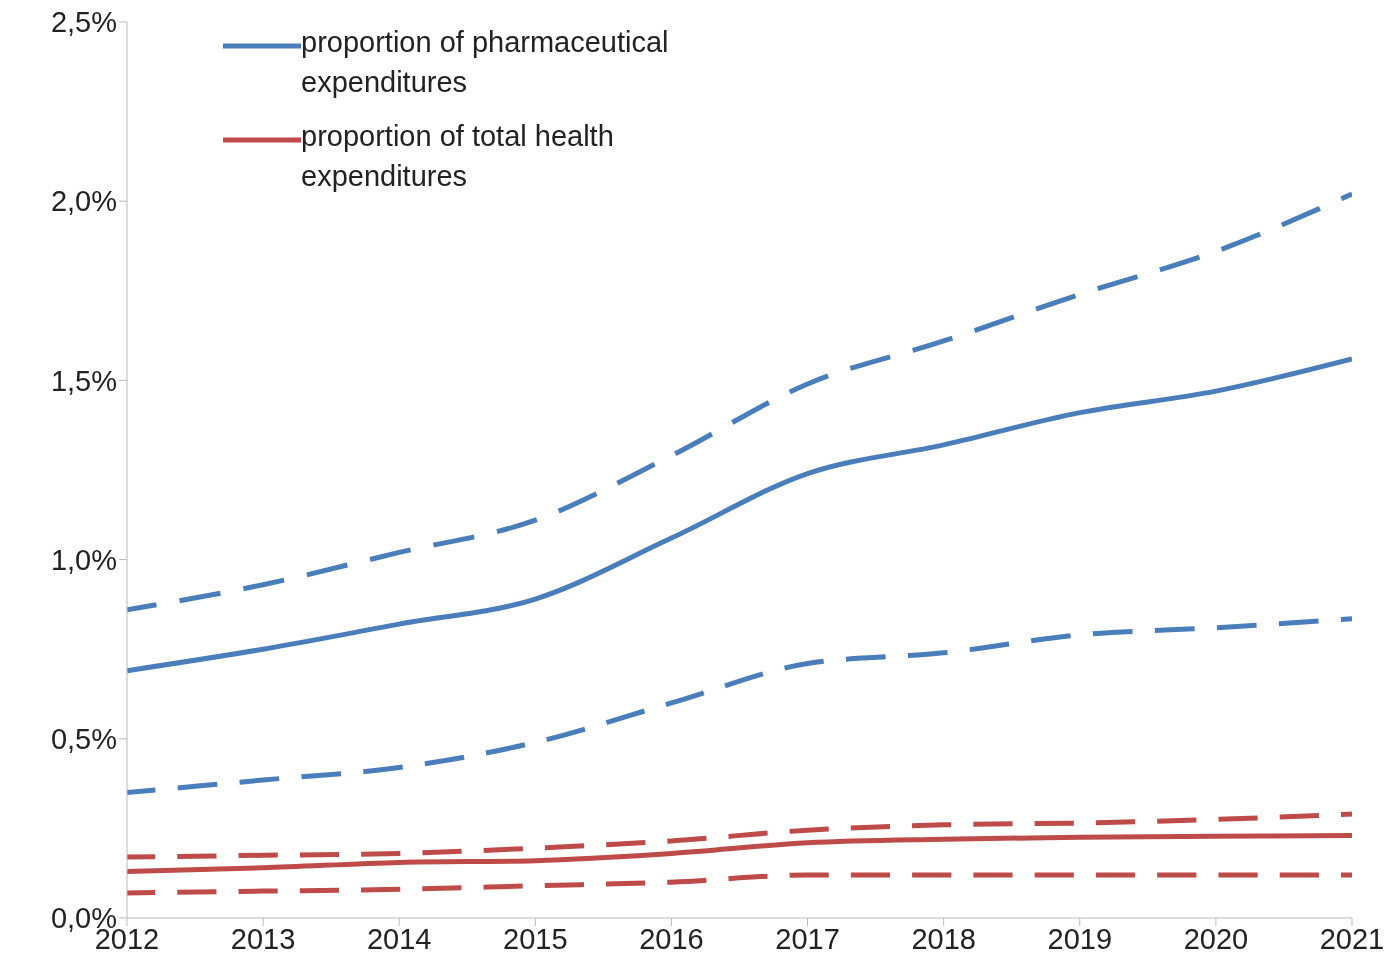 This screenshot has width=1396, height=980. Describe the element at coordinates (943, 938) in the screenshot. I see `x-tick-label: 2018` at that location.